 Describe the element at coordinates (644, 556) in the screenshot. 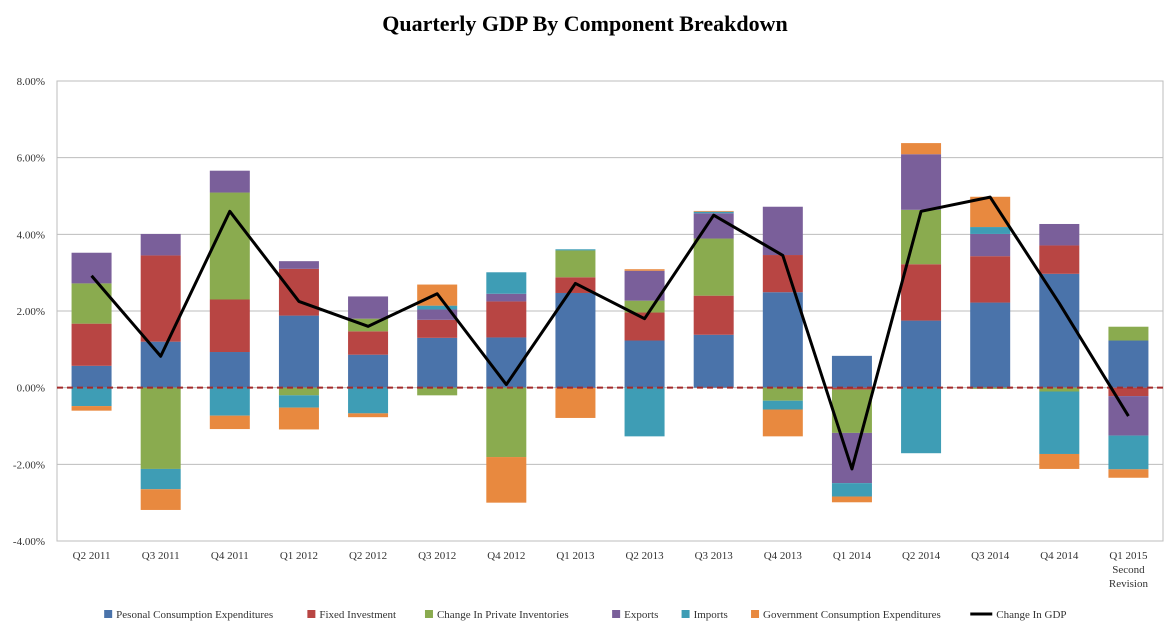

I see `x-tick-label: Q2 2013` at that location.